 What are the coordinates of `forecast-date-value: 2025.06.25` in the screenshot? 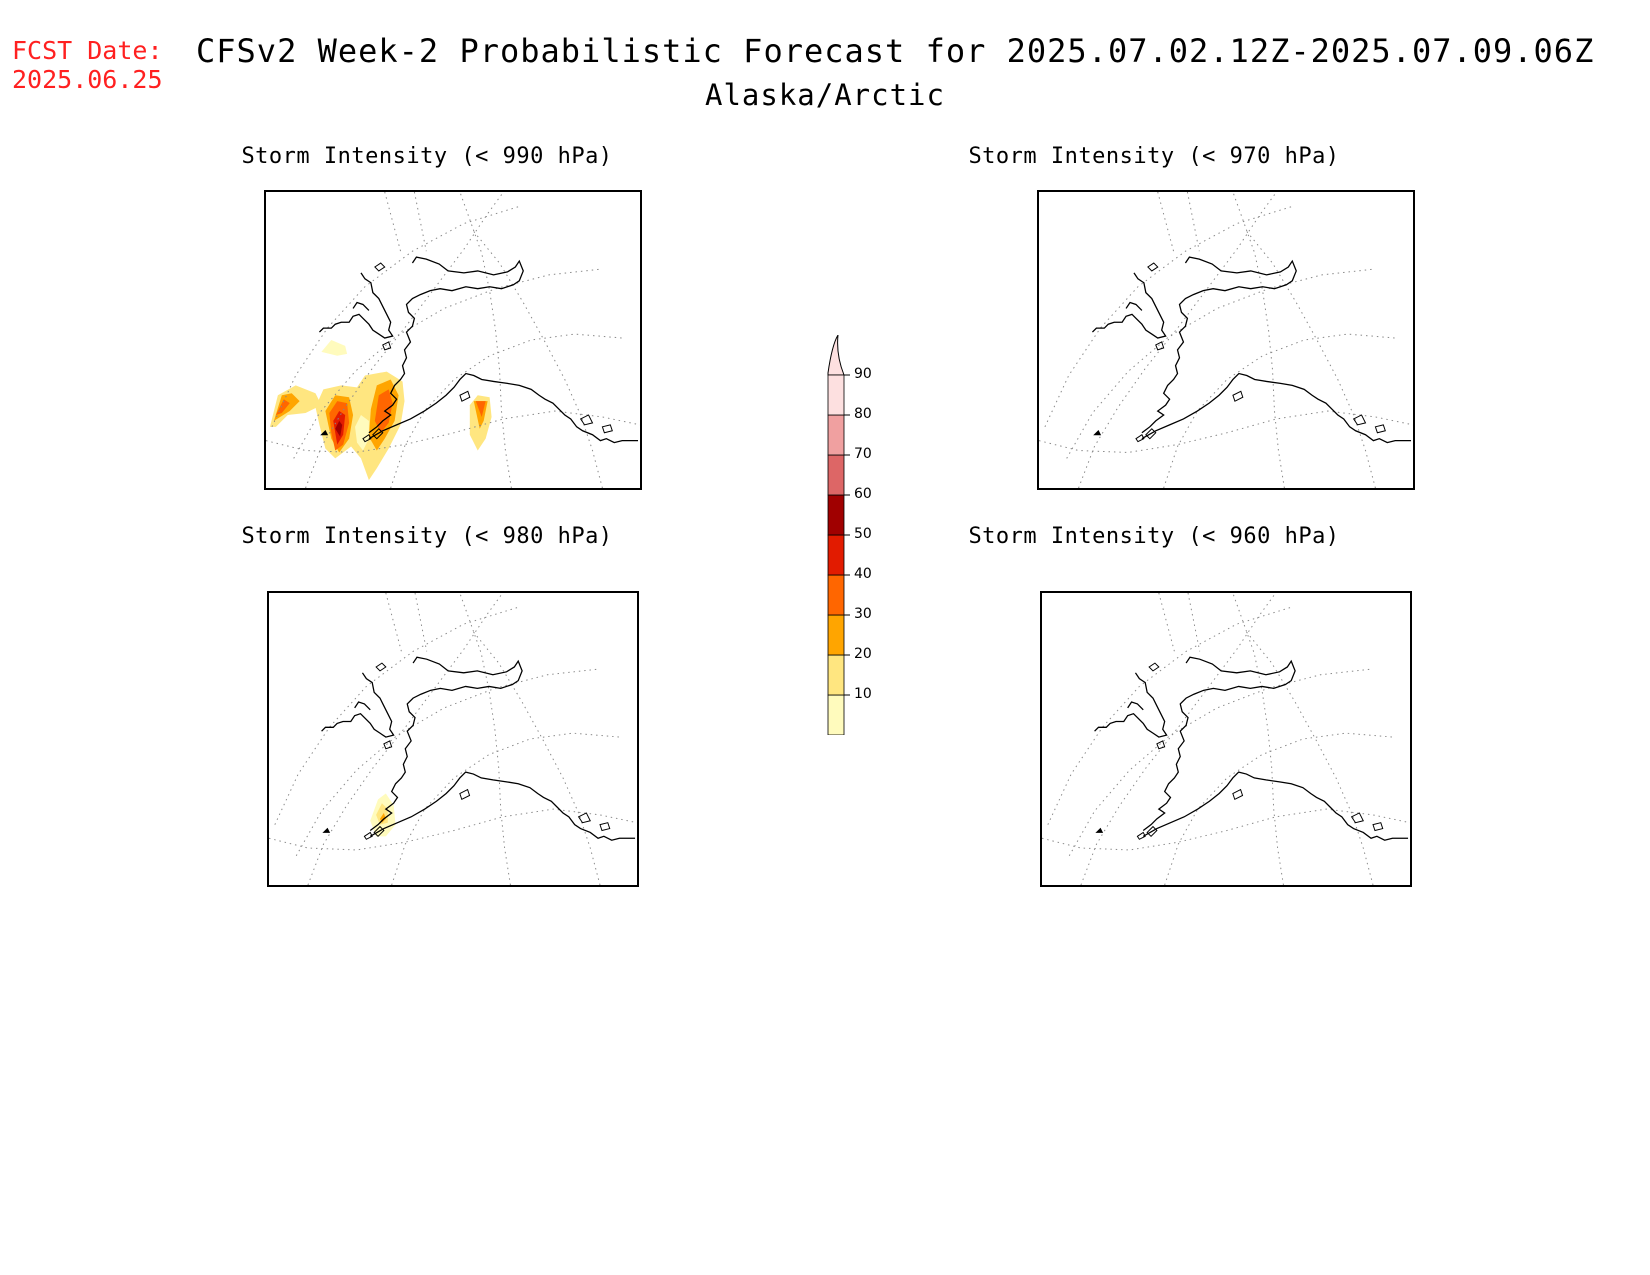 It's located at (87, 79).